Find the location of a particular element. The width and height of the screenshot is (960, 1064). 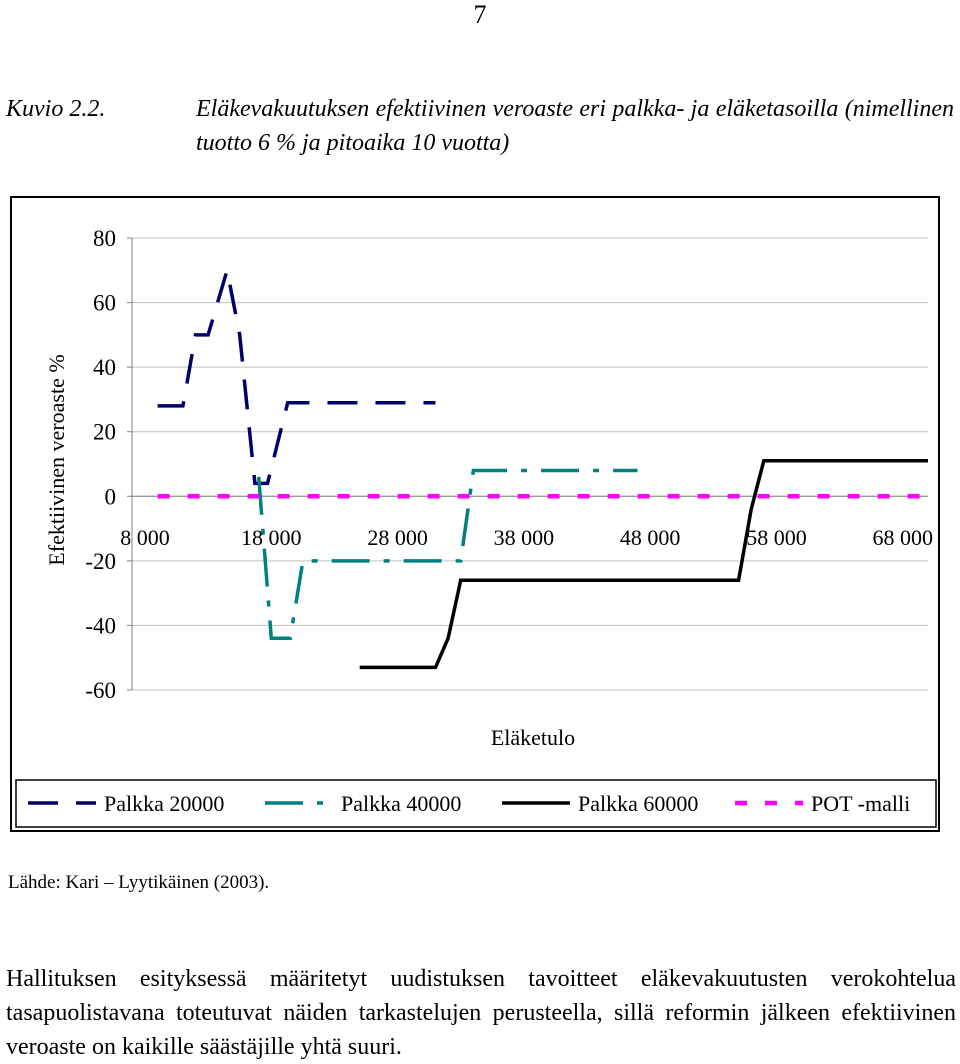

legend-label-0: Palkka 20000 is located at coordinates (164, 803).